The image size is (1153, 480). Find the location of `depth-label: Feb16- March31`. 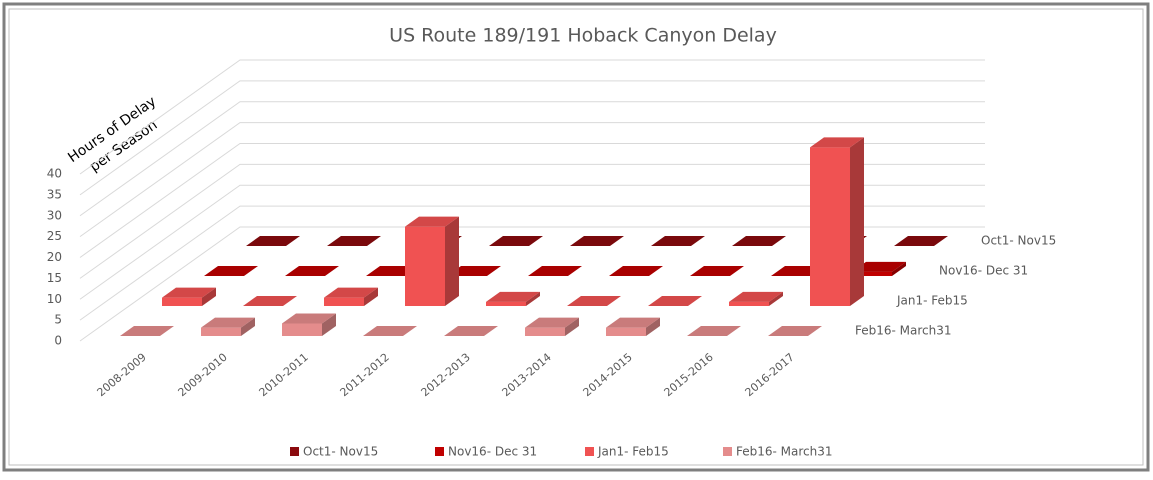

depth-label: Feb16- March31 is located at coordinates (903, 331).